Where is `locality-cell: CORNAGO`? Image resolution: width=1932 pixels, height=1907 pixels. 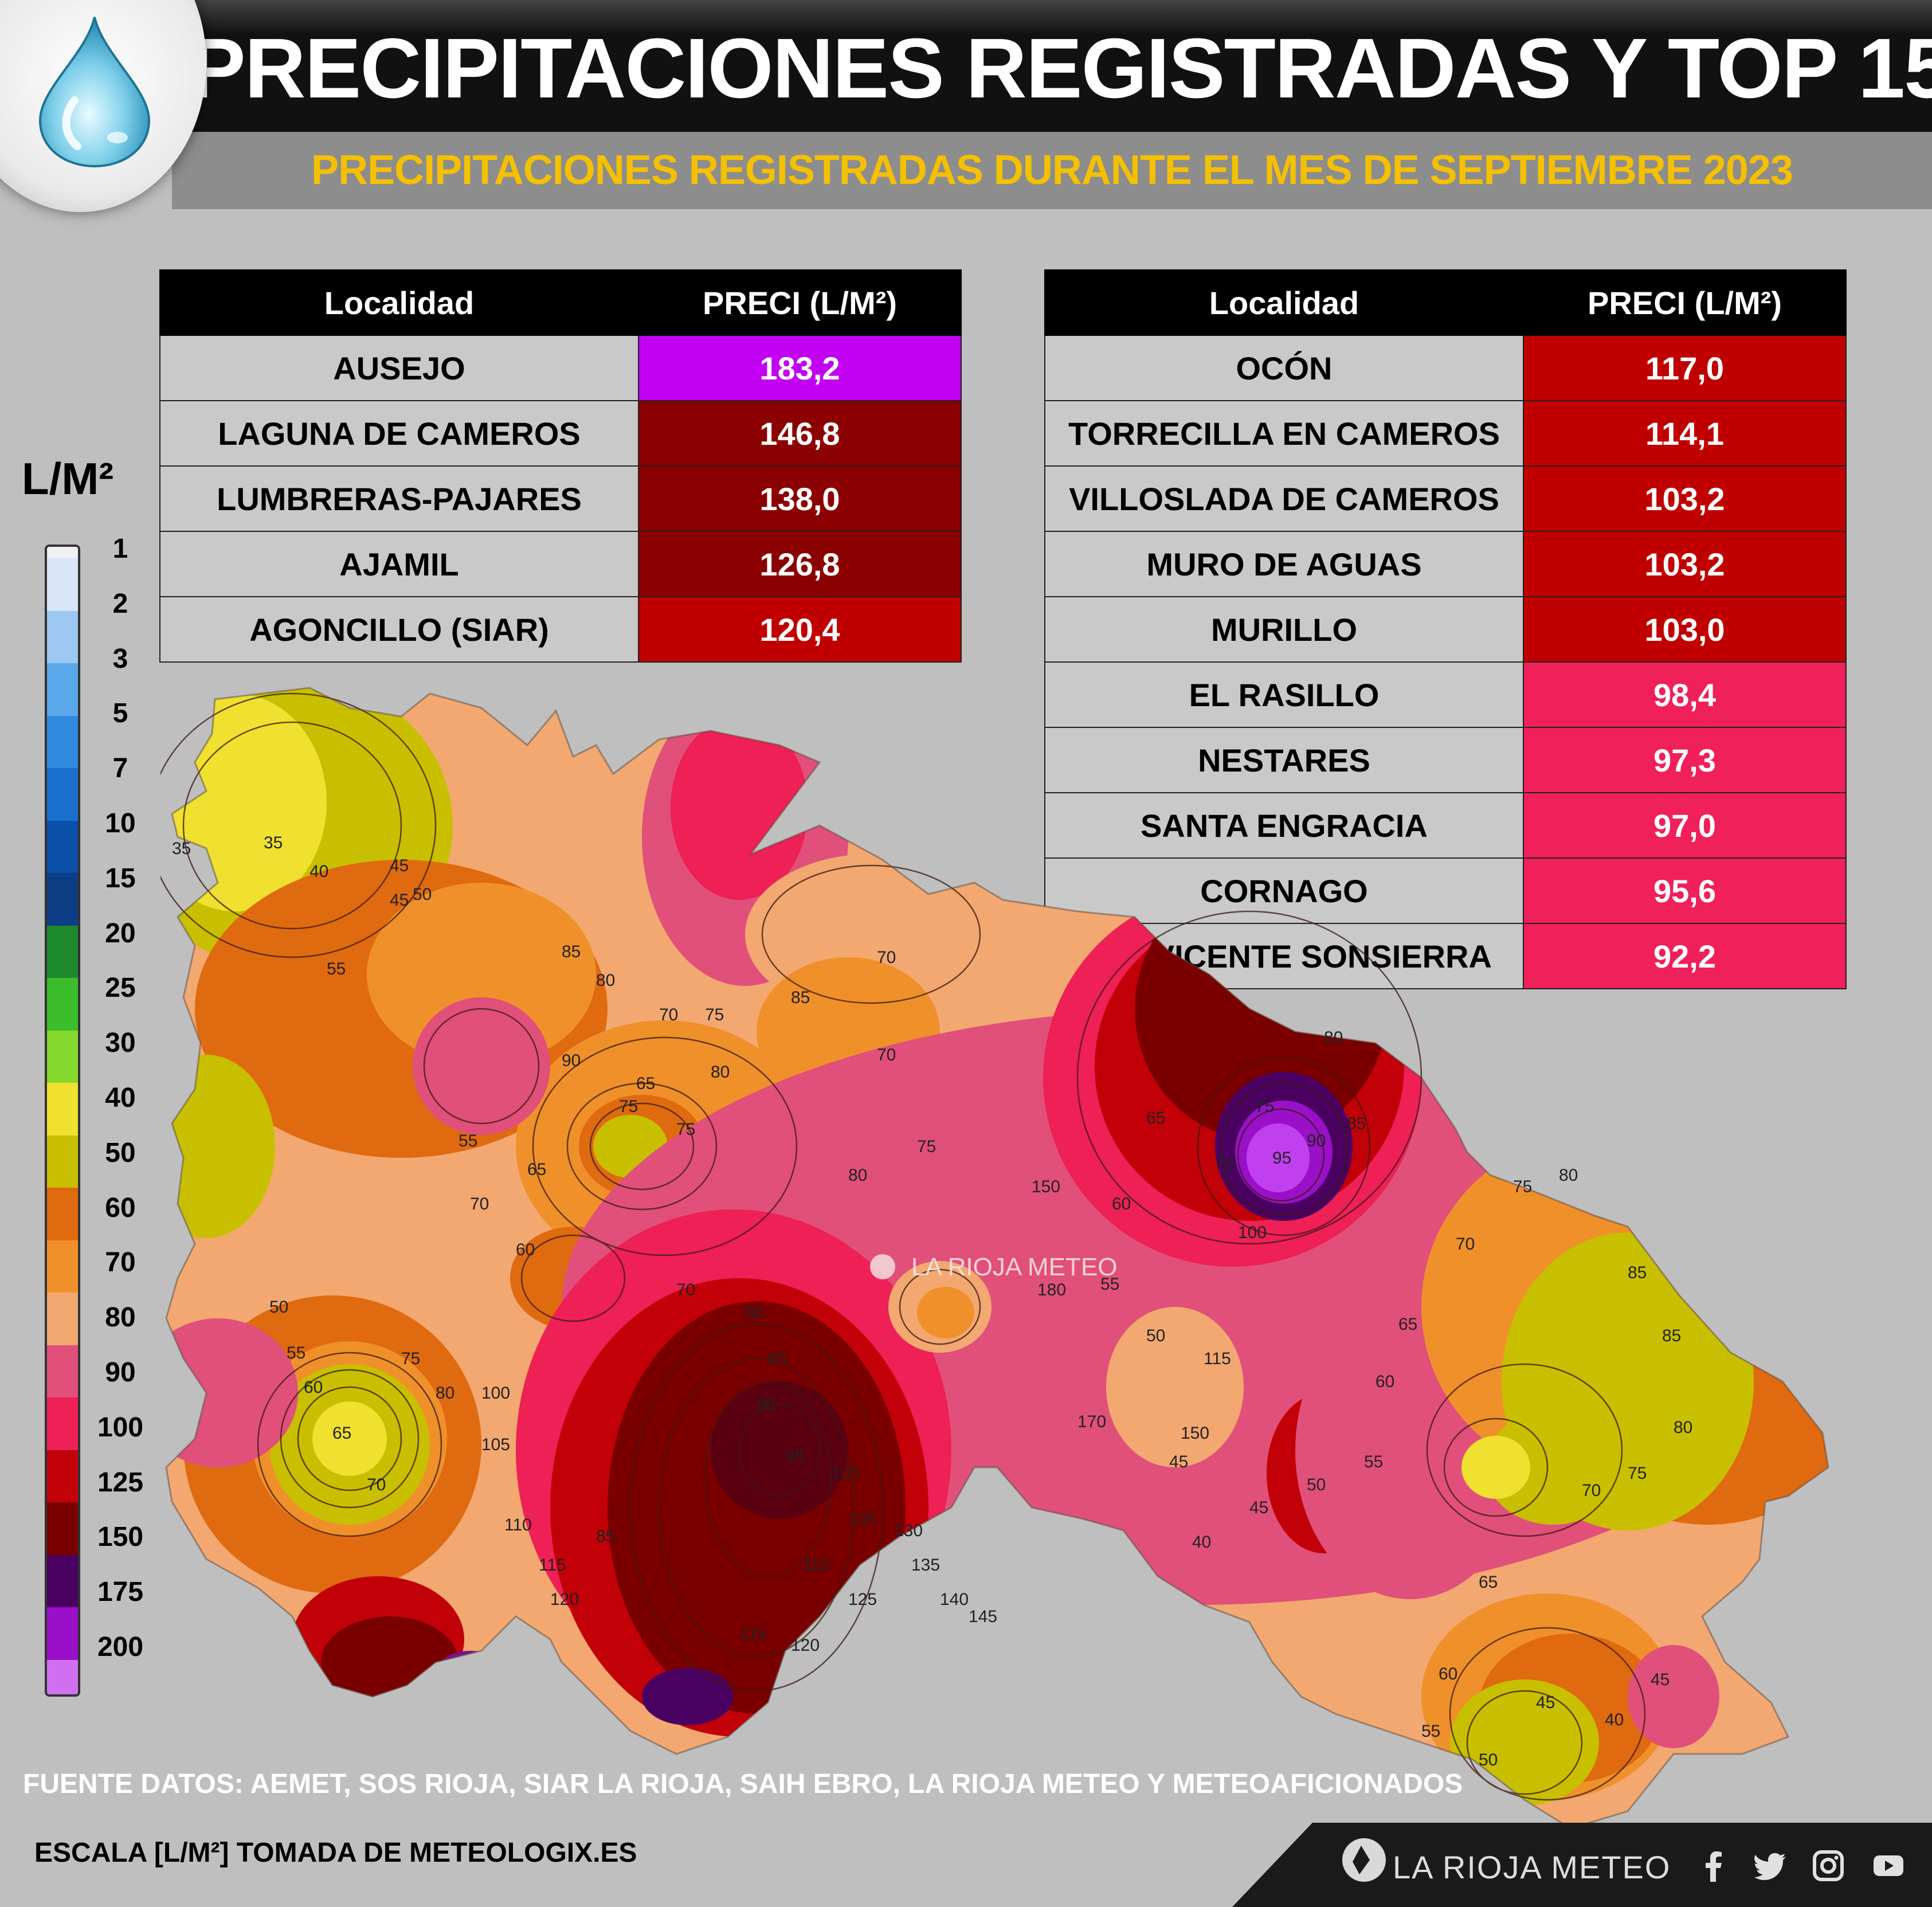
locality-cell: CORNAGO is located at coordinates (1284, 890).